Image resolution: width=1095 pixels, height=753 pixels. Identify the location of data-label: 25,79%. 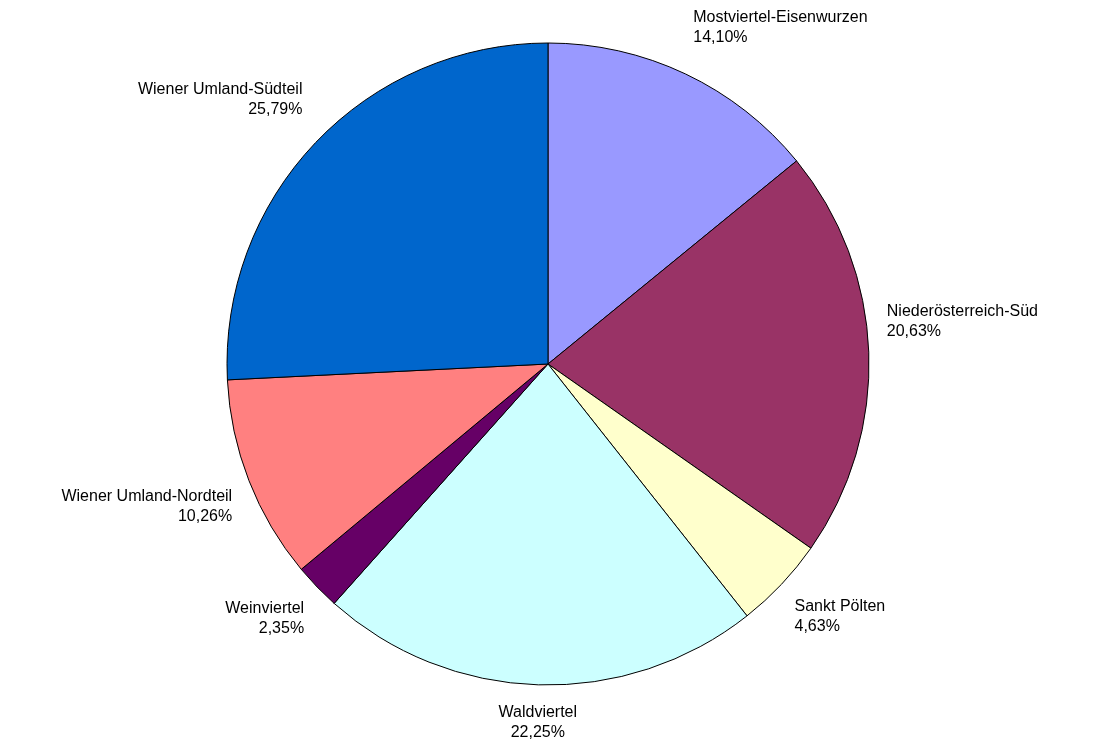
(275, 109).